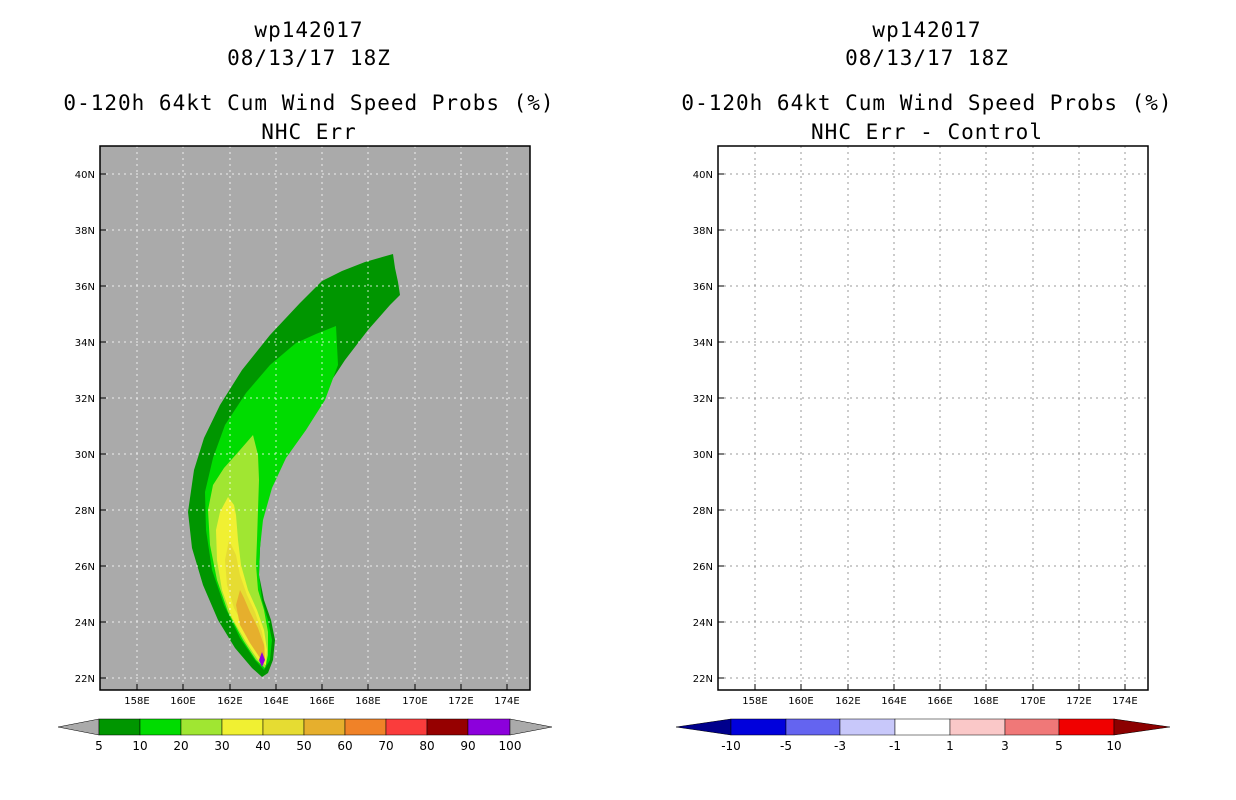  Describe the element at coordinates (703, 287) in the screenshot. I see `lat-label: 36N` at that location.